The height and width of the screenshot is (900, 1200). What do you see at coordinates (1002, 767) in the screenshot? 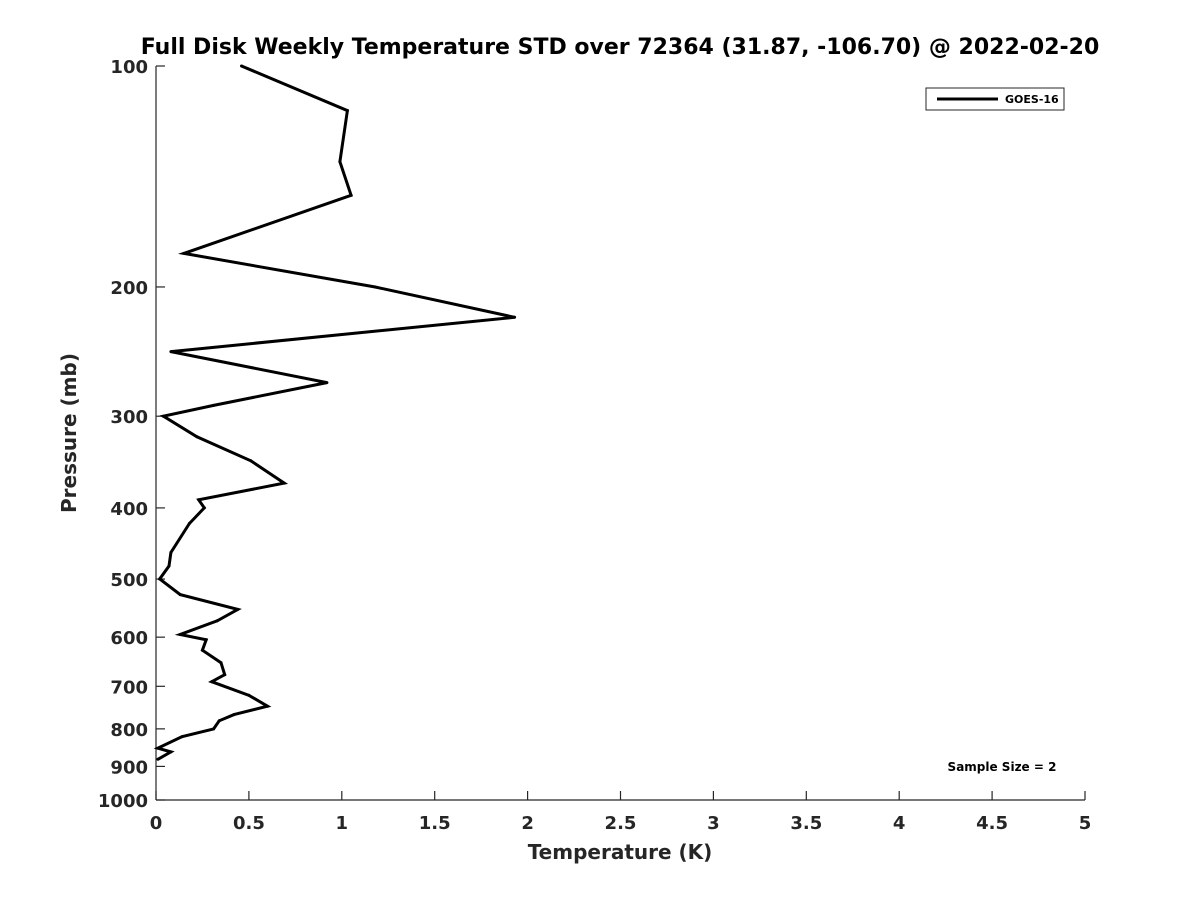
I see `sample-size-annotation: Sample Size = 2` at bounding box center [1002, 767].